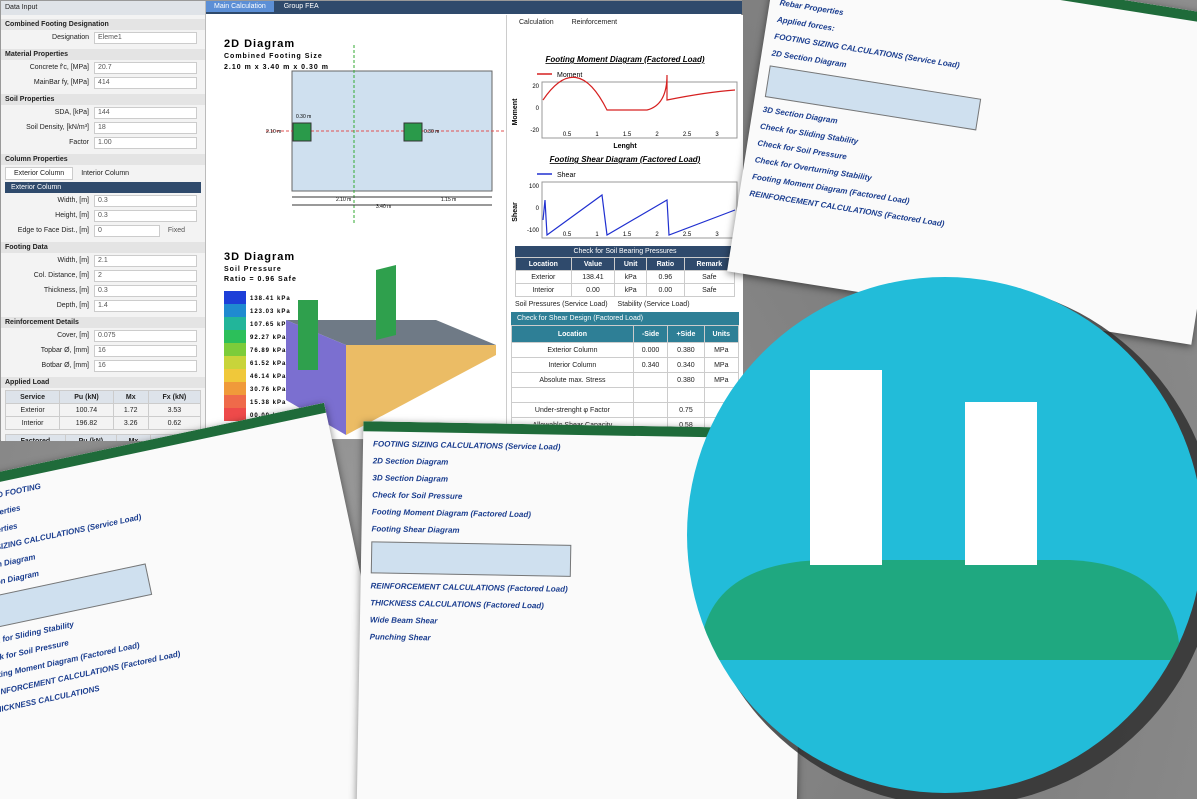  Describe the element at coordinates (536, 22) in the screenshot. I see `tab: Calculation` at that location.